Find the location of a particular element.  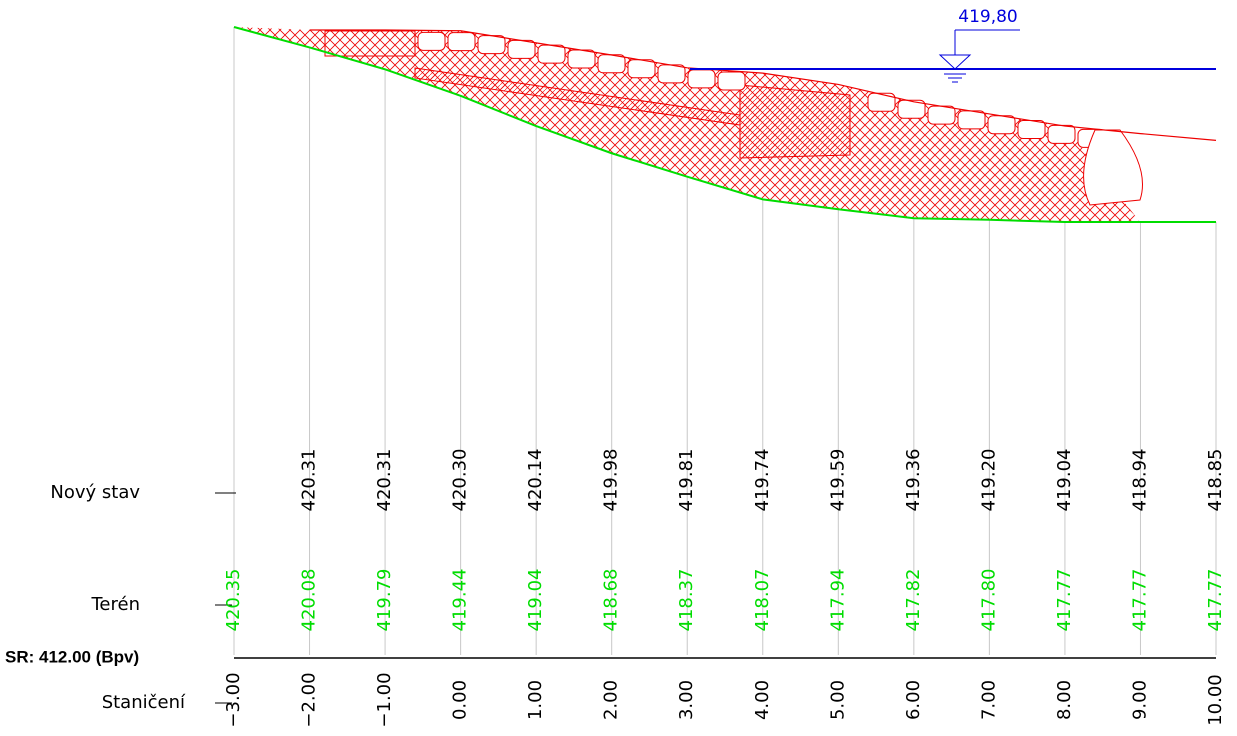

water-level-label: 419,80 is located at coordinates (987, 17).